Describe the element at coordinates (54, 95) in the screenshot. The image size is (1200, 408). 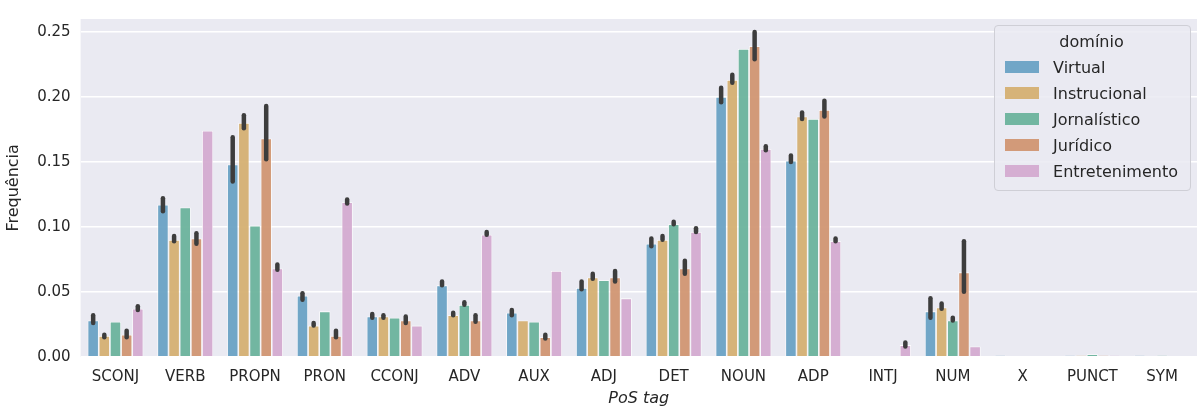
I see `y-tick-label: 0.20` at that location.